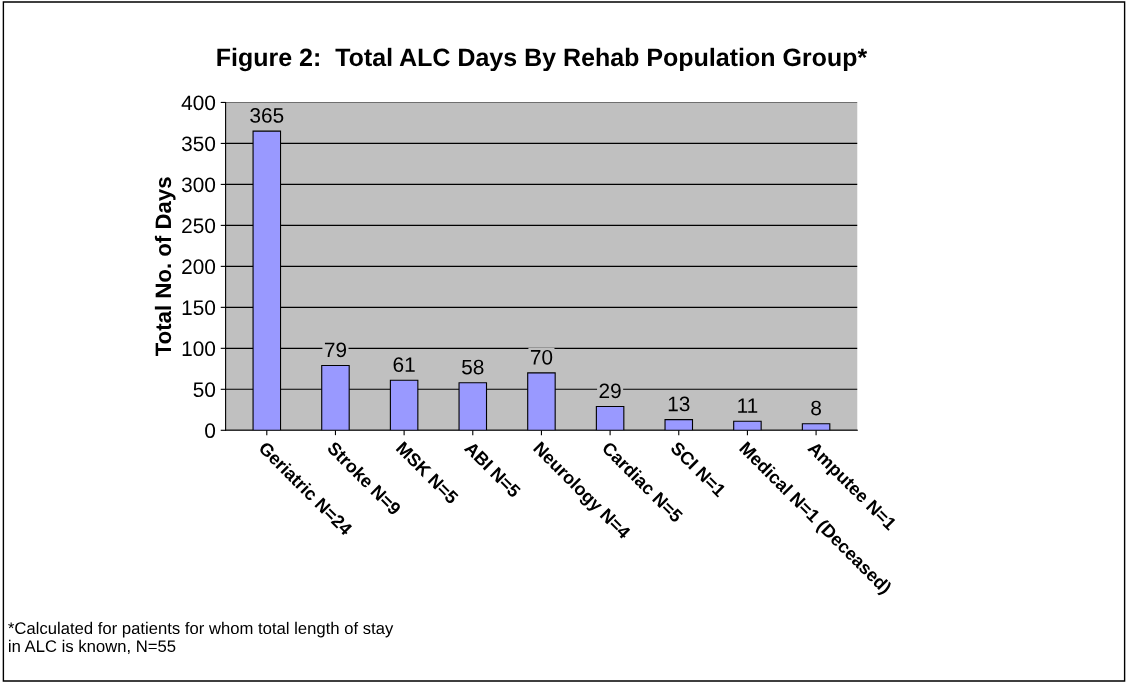  Describe the element at coordinates (816, 408) in the screenshot. I see `data-label: 8` at that location.